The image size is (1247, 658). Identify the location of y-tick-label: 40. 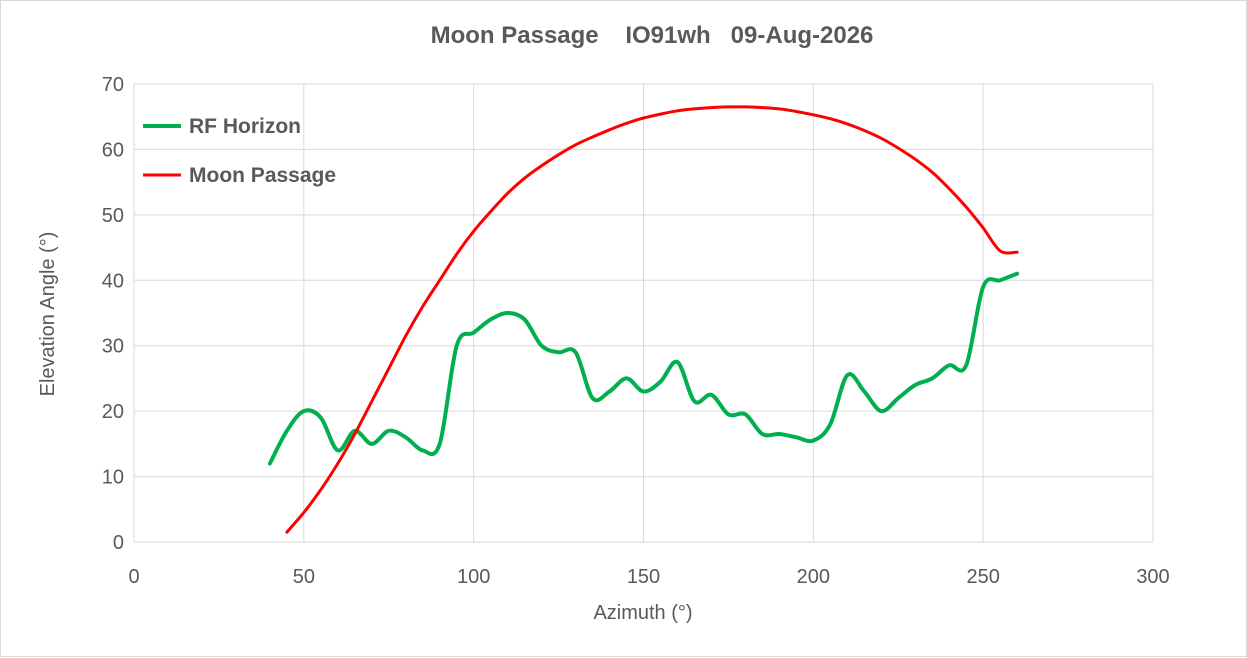
(113, 281).